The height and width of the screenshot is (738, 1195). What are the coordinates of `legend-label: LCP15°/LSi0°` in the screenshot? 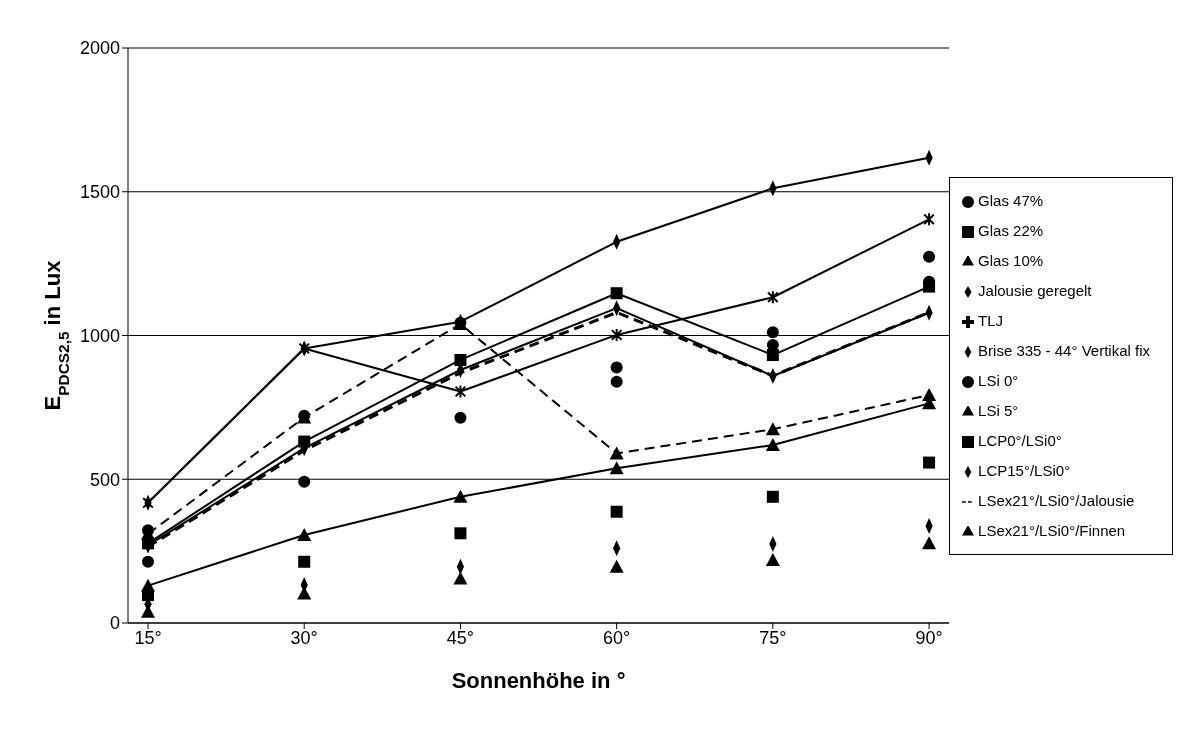 It's located at (1024, 470).